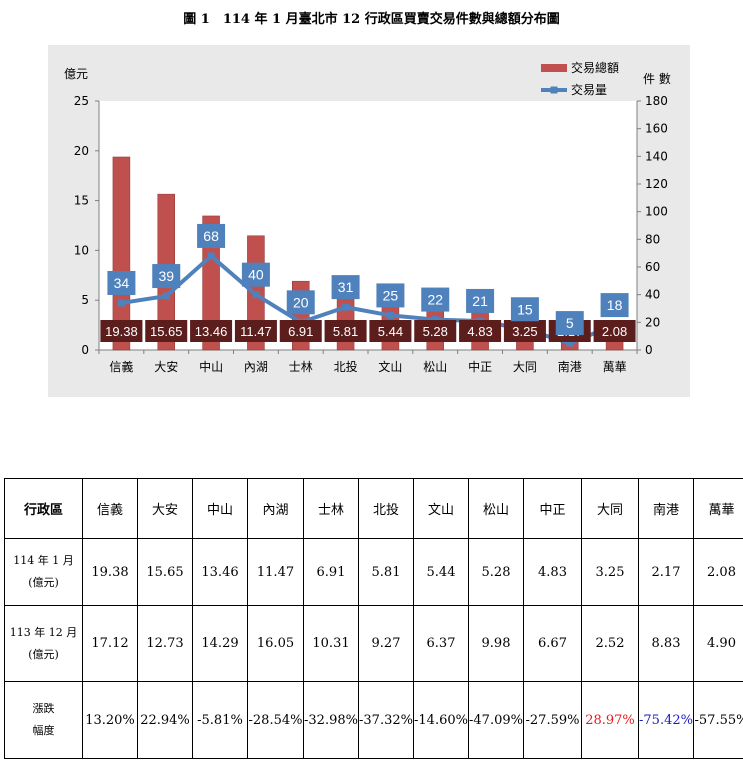 The image size is (743, 761). I want to click on row-label-line1: 113 年 12 月, so click(43, 632).